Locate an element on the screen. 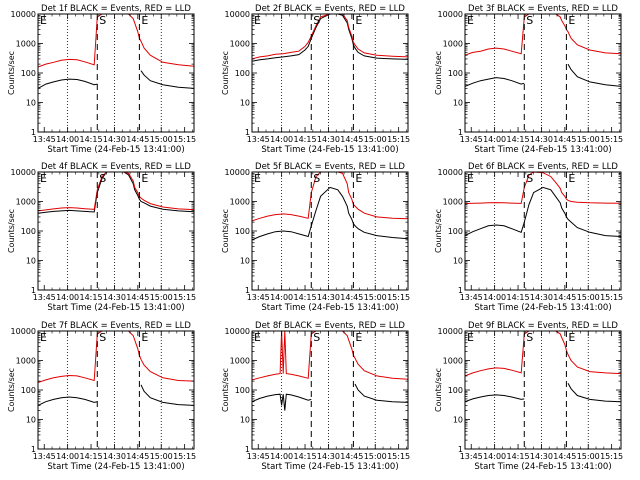  panel-title: Det 3f BLACK = Events, RED = LLD is located at coordinates (543, 9).